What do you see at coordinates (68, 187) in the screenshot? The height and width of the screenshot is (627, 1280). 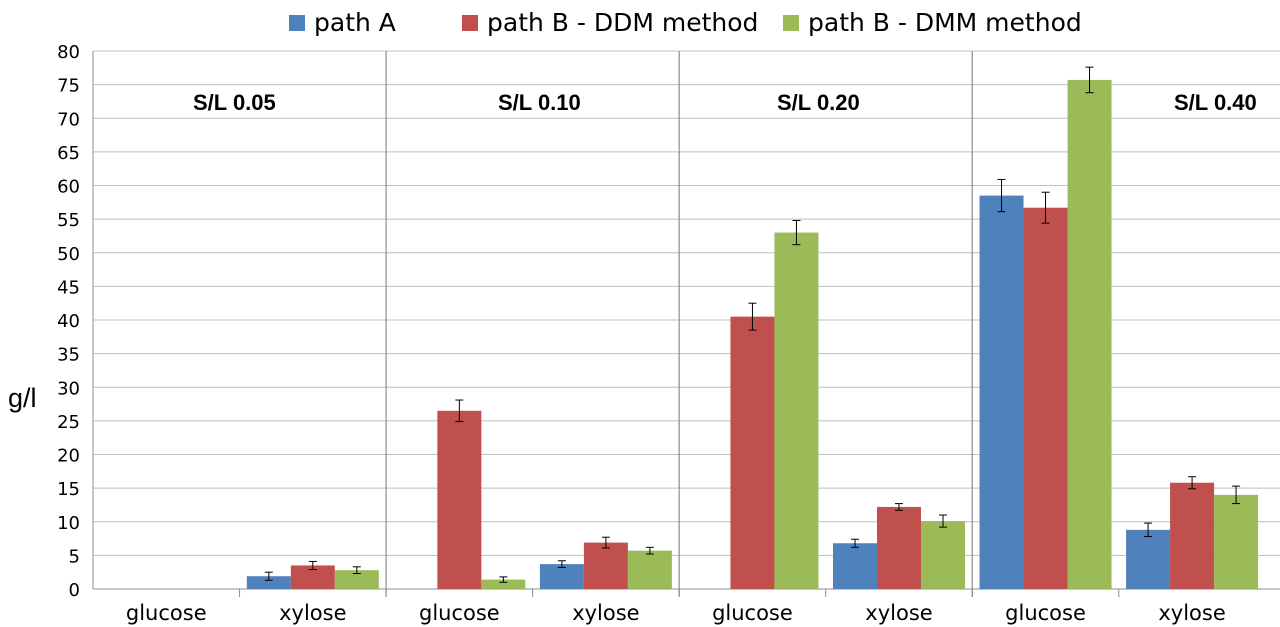 I see `y-tick-label: 60` at bounding box center [68, 187].